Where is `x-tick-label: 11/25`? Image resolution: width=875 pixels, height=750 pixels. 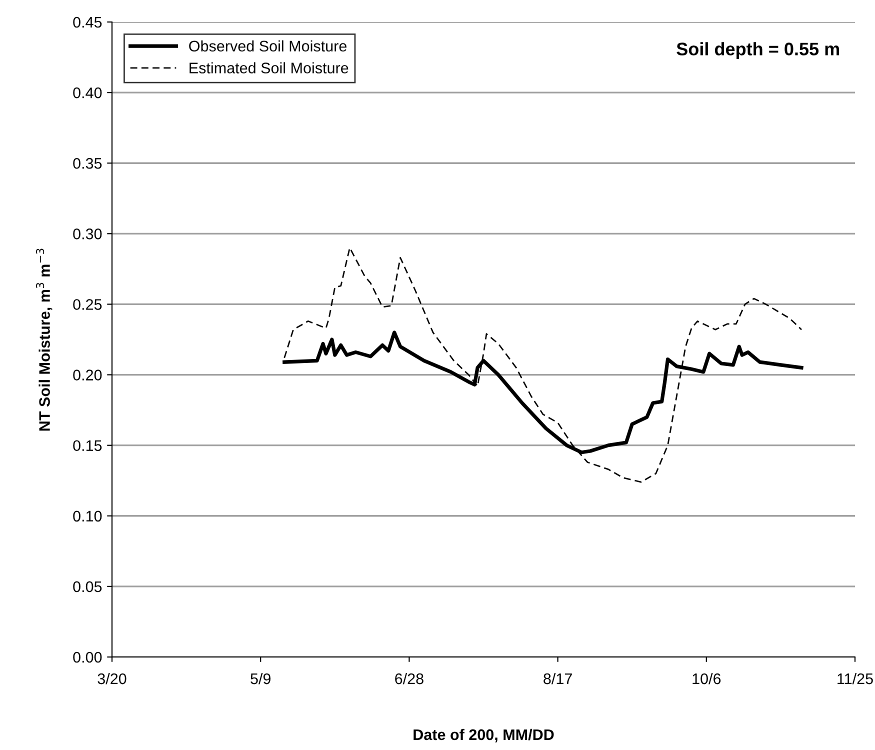 x-tick-label: 11/25 is located at coordinates (855, 678).